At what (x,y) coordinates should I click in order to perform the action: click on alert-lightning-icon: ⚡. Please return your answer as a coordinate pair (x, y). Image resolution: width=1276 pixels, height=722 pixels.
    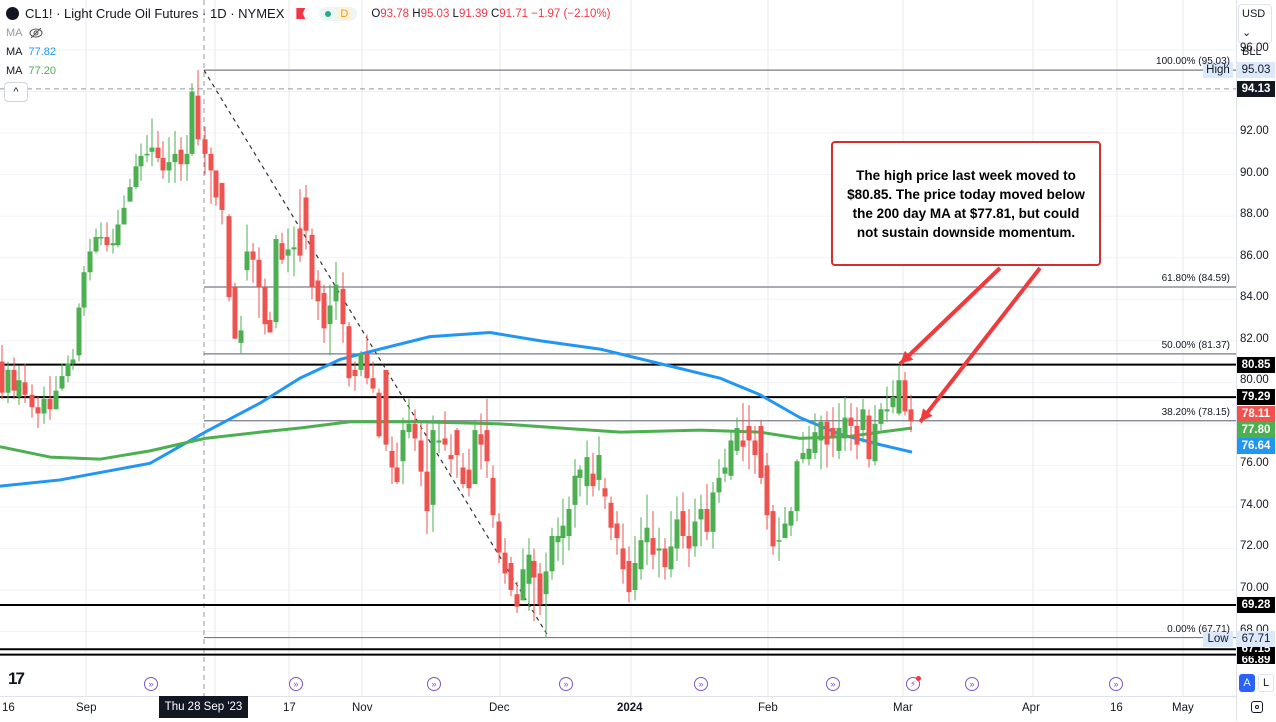
    Looking at the image, I should click on (913, 683).